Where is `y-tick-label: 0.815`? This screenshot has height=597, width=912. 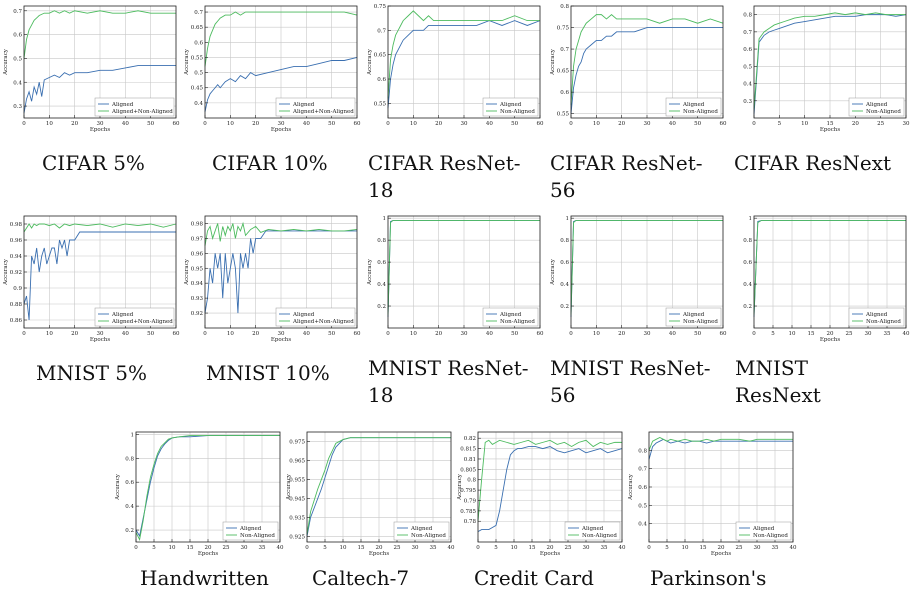 y-tick-label: 0.815 is located at coordinates (468, 450).